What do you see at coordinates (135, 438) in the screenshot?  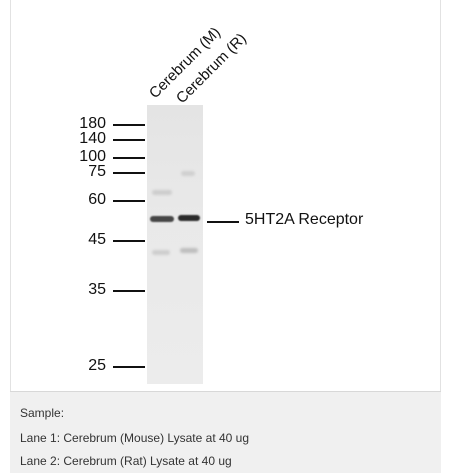 I see `sample-lane1: Lane 1: Cerebrum (Mouse) Lysate at 40 ug` at bounding box center [135, 438].